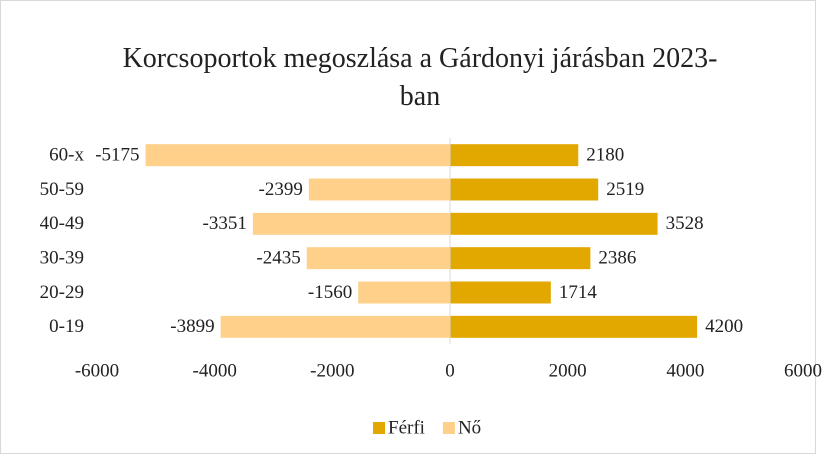  What do you see at coordinates (66, 155) in the screenshot?
I see `y-tick-label: 60-x` at bounding box center [66, 155].